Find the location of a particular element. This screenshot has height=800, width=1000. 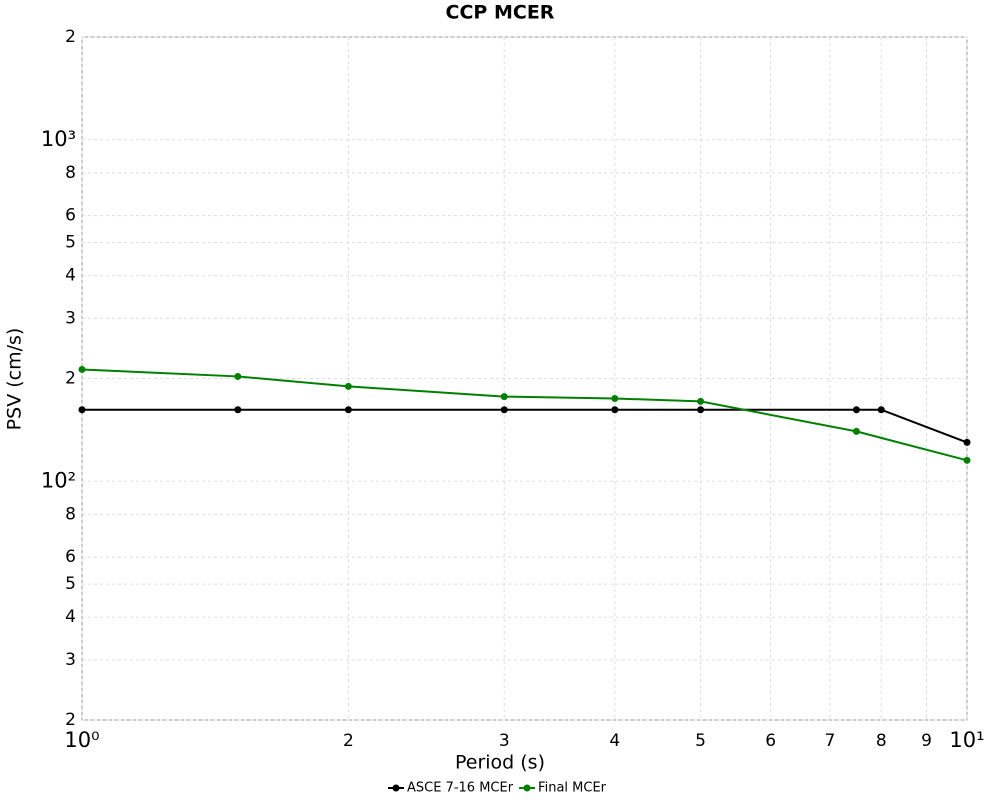

legend: ASCE 7-16 MCEr Final MCEr is located at coordinates (497, 788).